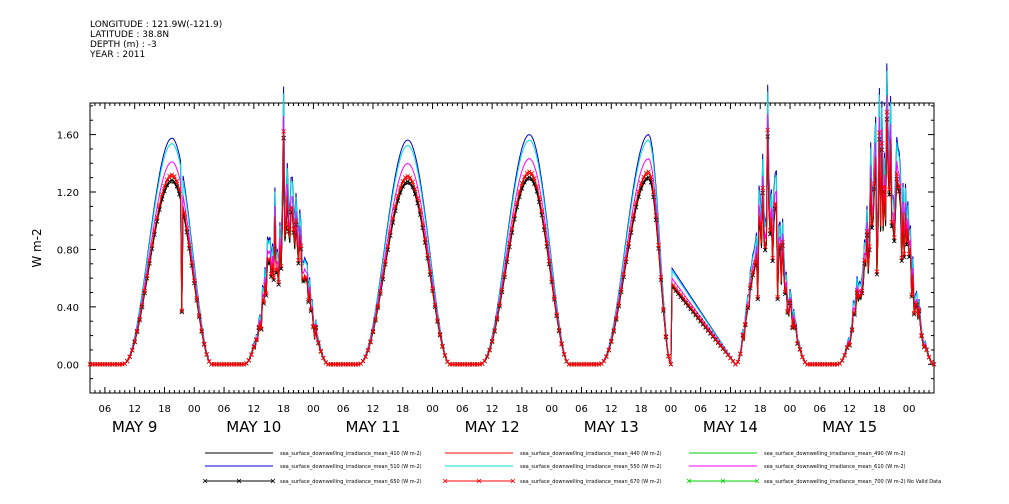  What do you see at coordinates (68, 365) in the screenshot?
I see `y-tick-label: 0.00` at bounding box center [68, 365].